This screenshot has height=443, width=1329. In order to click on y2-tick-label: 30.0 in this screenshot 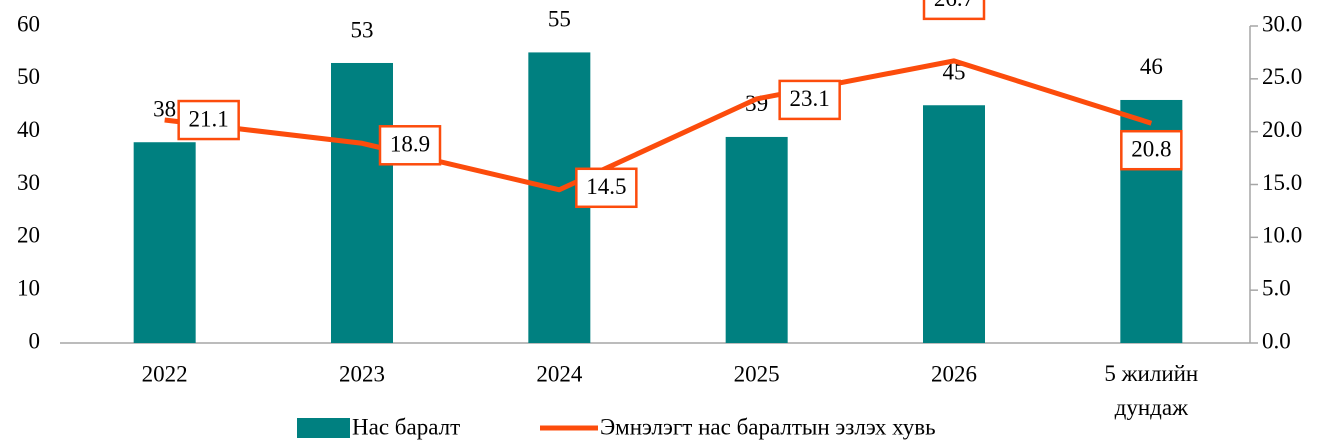, I will do `click(1282, 23)`.